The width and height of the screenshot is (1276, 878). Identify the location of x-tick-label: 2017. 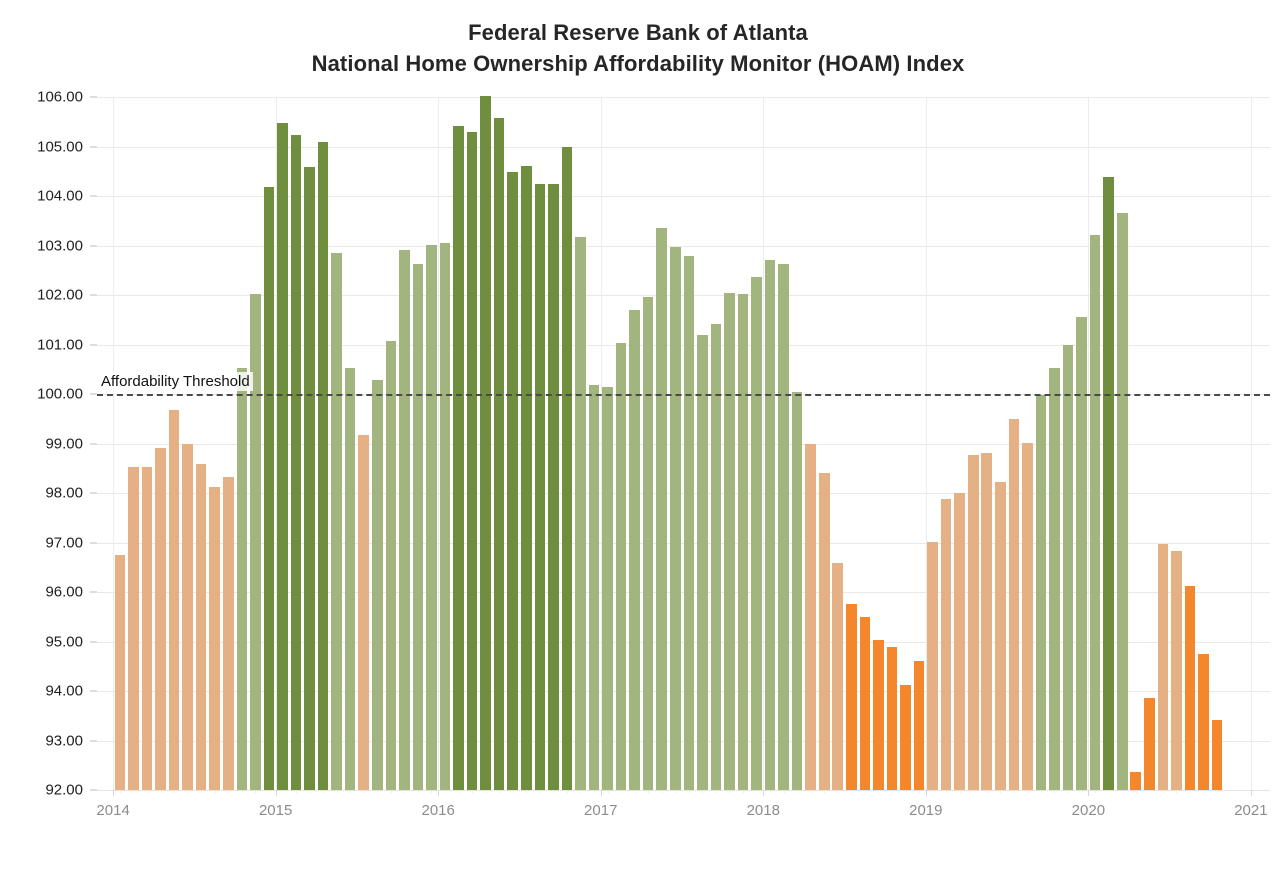
(601, 810).